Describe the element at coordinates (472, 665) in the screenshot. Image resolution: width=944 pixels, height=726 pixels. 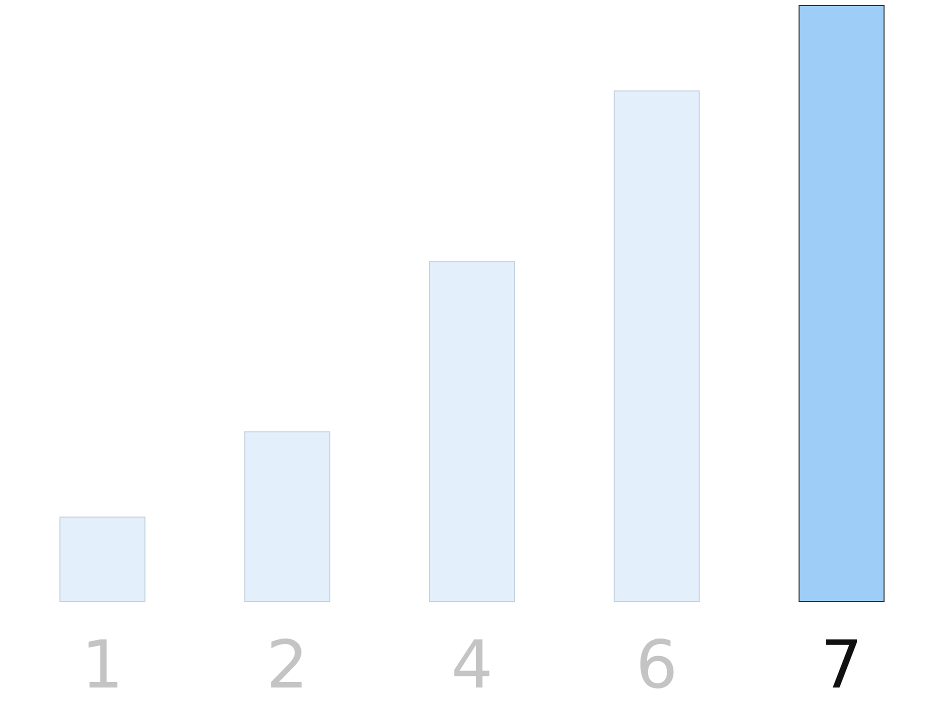
I see `x-tick-label: 4` at that location.